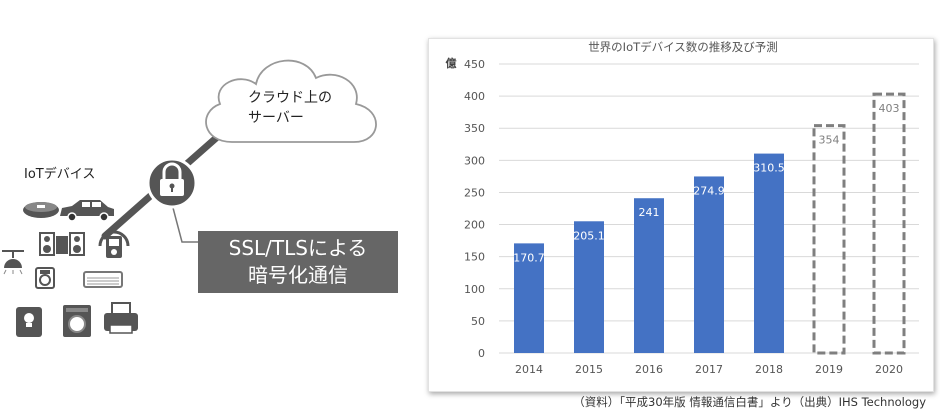 This screenshot has width=940, height=416. What do you see at coordinates (529, 298) in the screenshot?
I see `bar-2014` at bounding box center [529, 298].